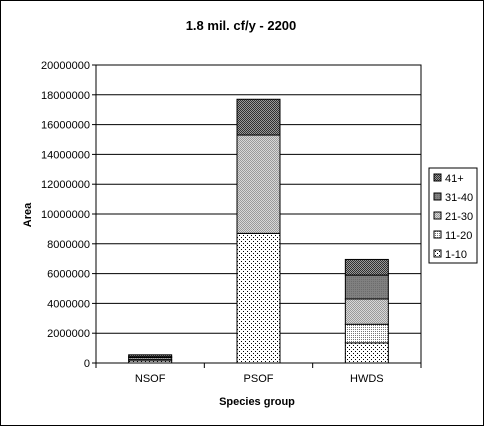 The height and width of the screenshot is (427, 484). Describe the element at coordinates (68, 334) in the screenshot. I see `y-tick-label: 2000000` at that location.